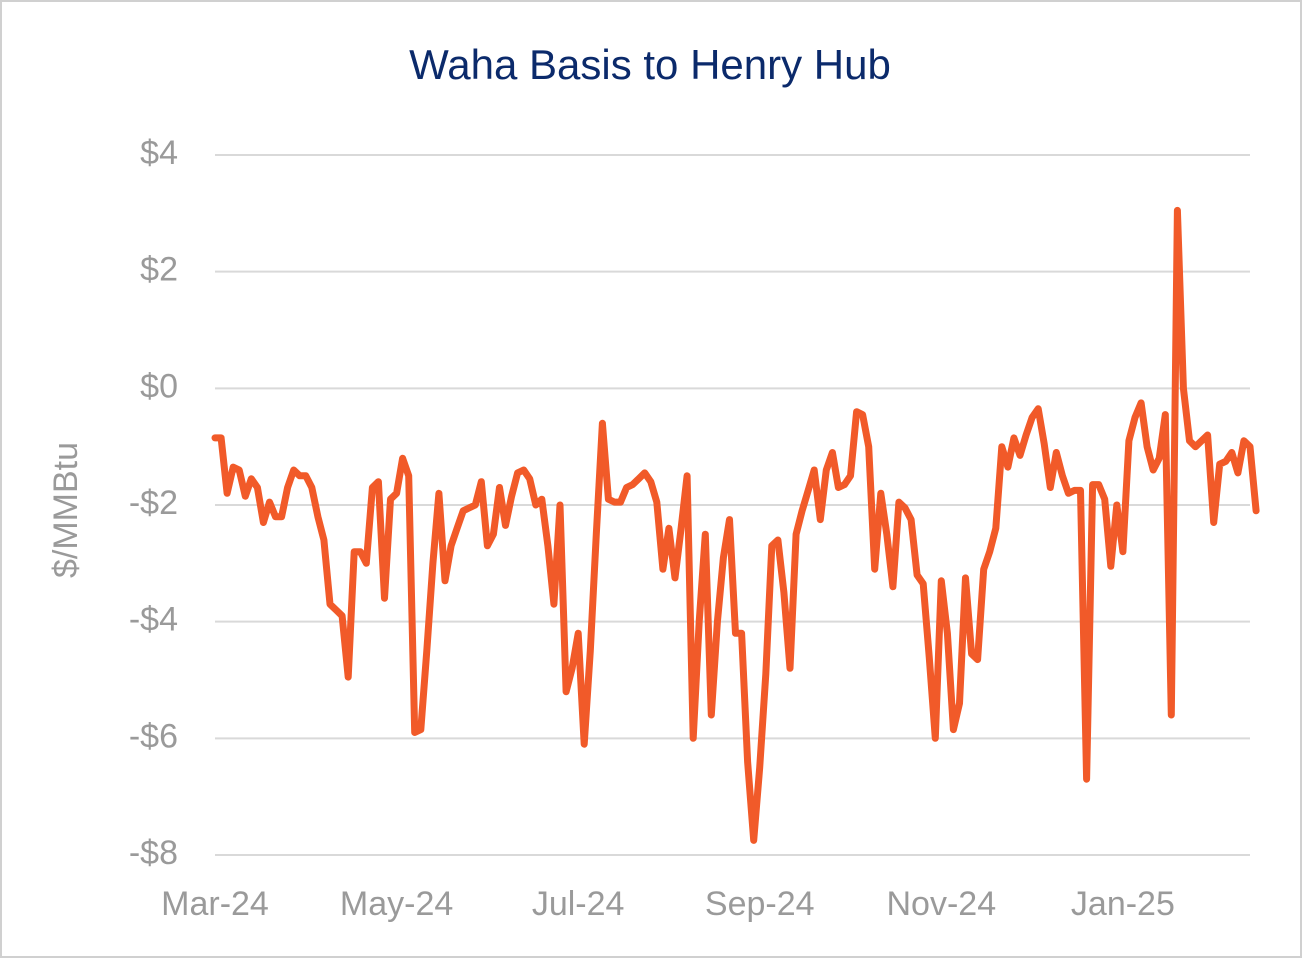 This screenshot has width=1302, height=958. What do you see at coordinates (942, 904) in the screenshot?
I see `x-tick-label: Nov-24` at bounding box center [942, 904].